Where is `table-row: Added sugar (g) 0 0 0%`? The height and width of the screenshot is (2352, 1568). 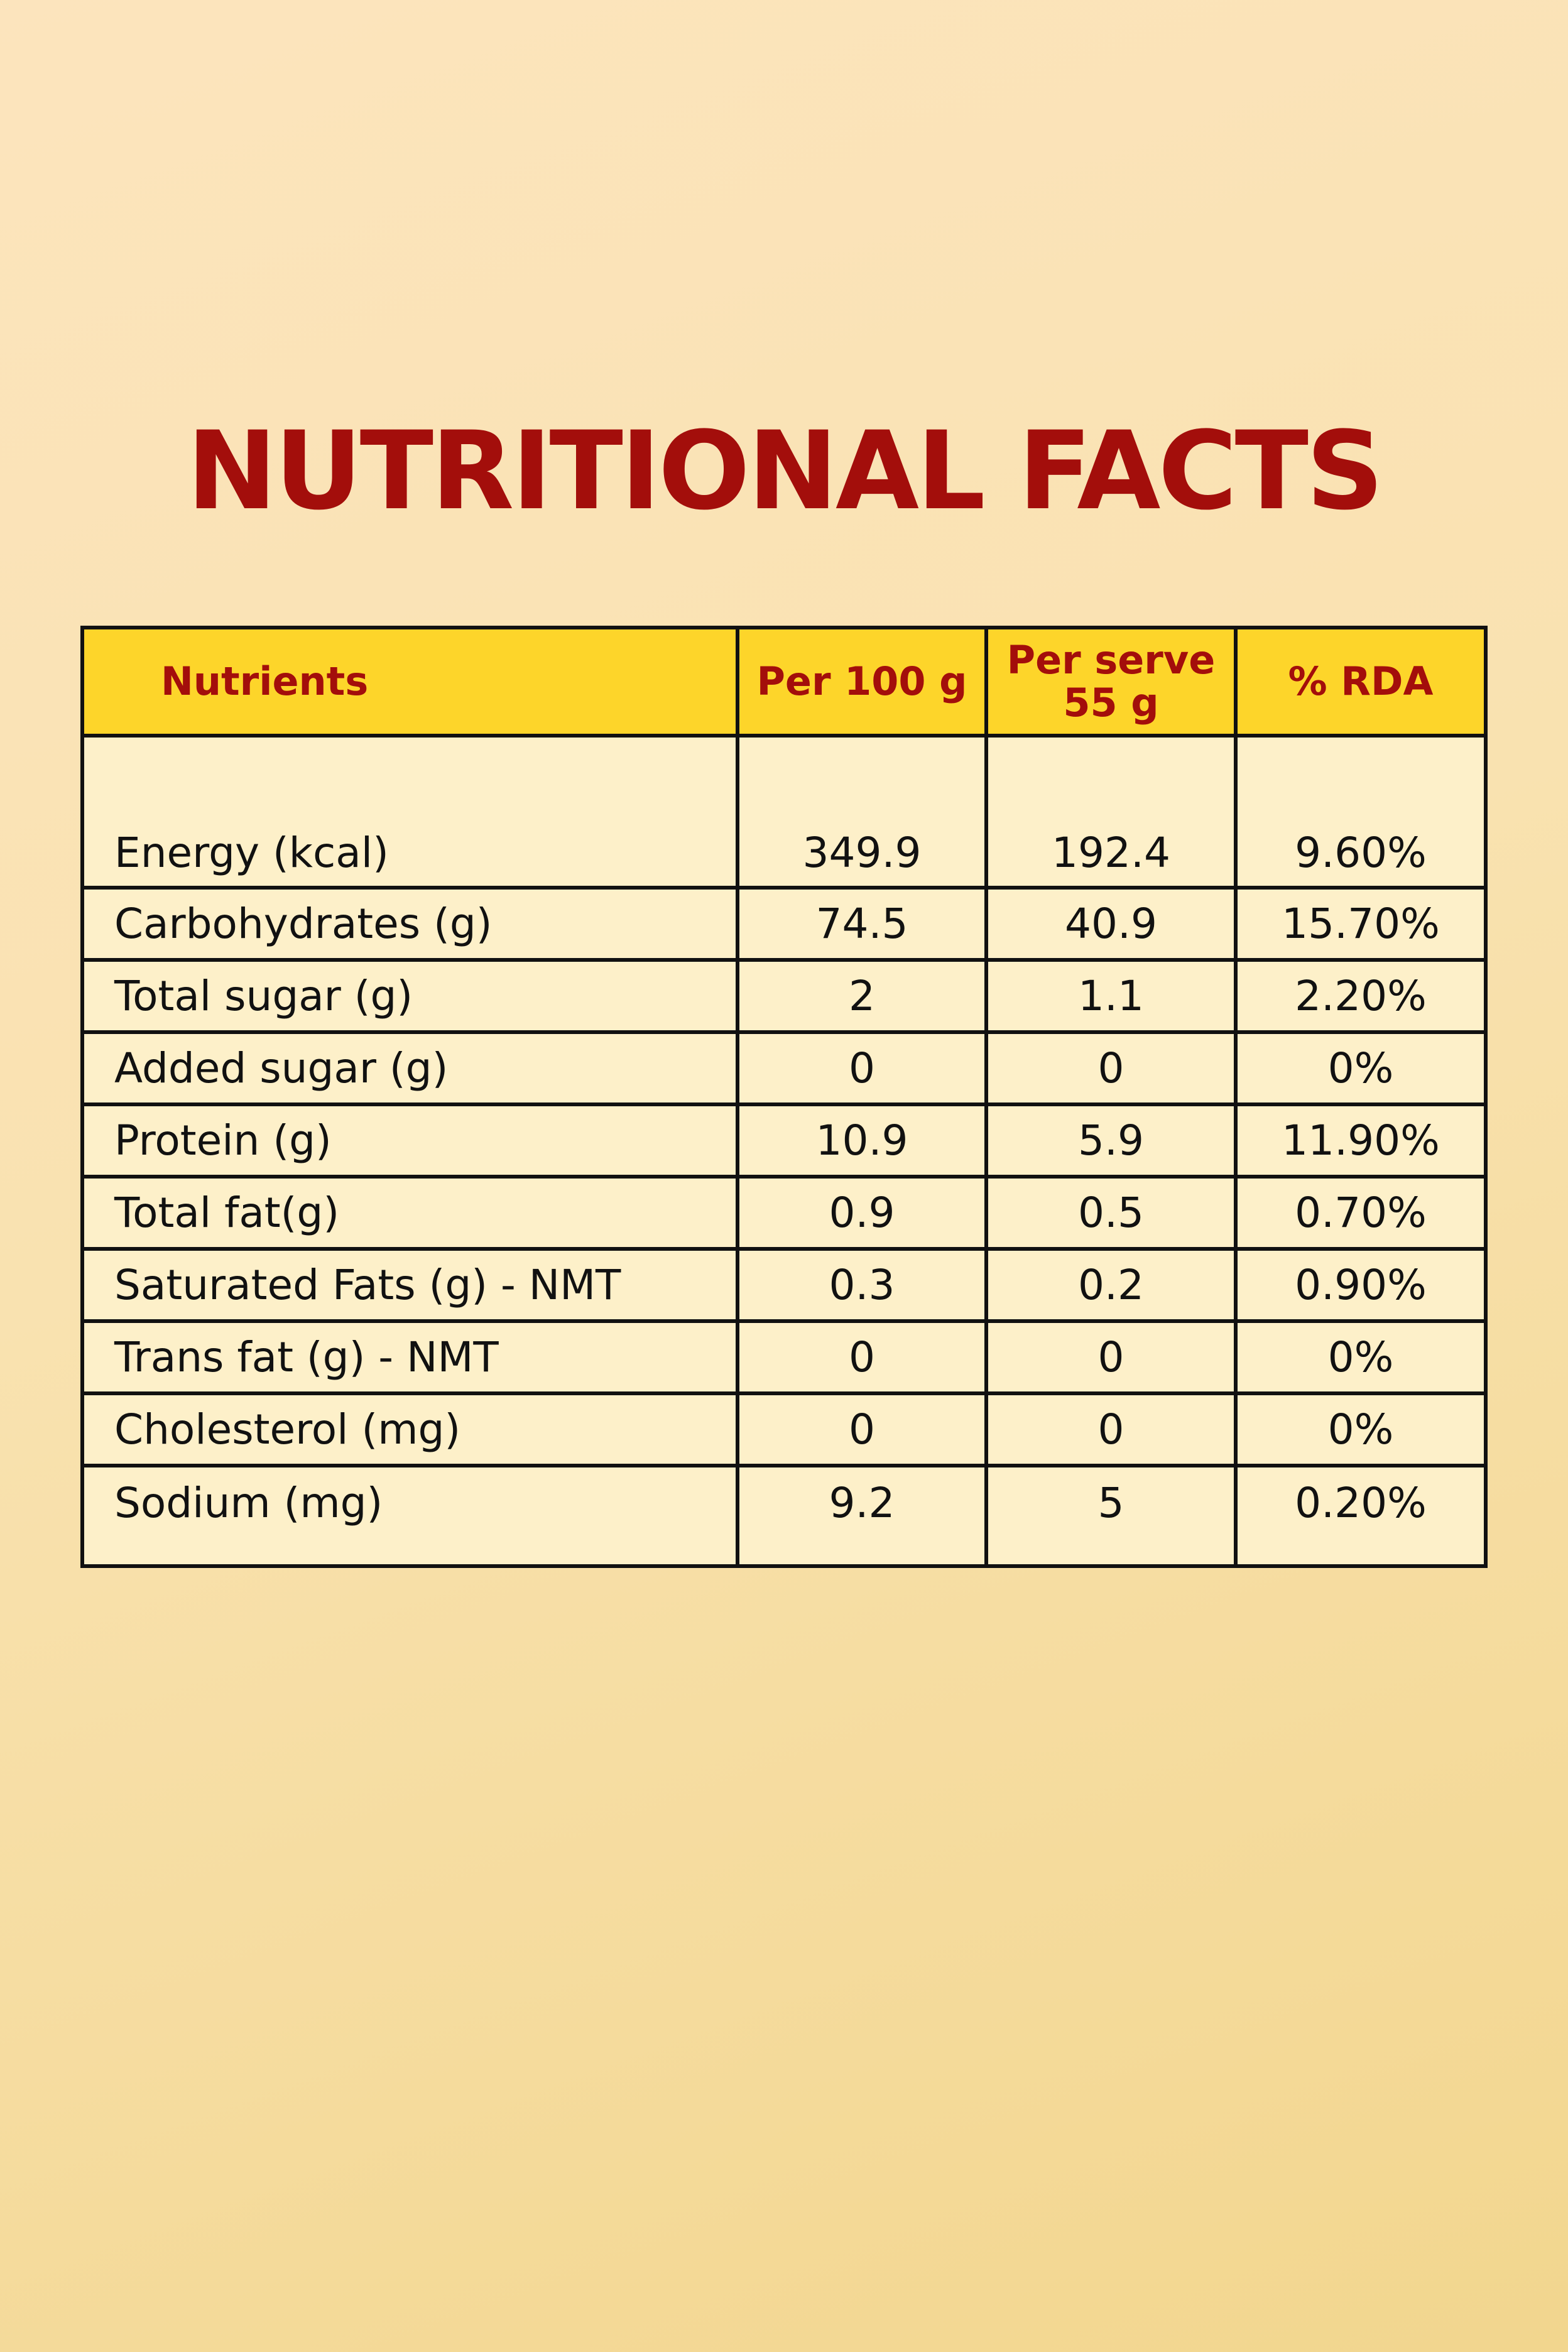
table-row: Added sugar (g) 0 0 0% is located at coordinates (784, 1068).